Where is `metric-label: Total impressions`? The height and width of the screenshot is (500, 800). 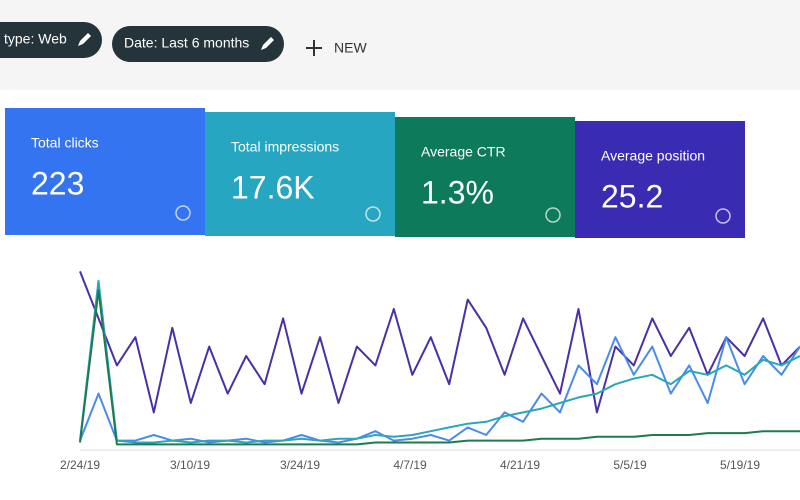
metric-label: Total impressions is located at coordinates (285, 147).